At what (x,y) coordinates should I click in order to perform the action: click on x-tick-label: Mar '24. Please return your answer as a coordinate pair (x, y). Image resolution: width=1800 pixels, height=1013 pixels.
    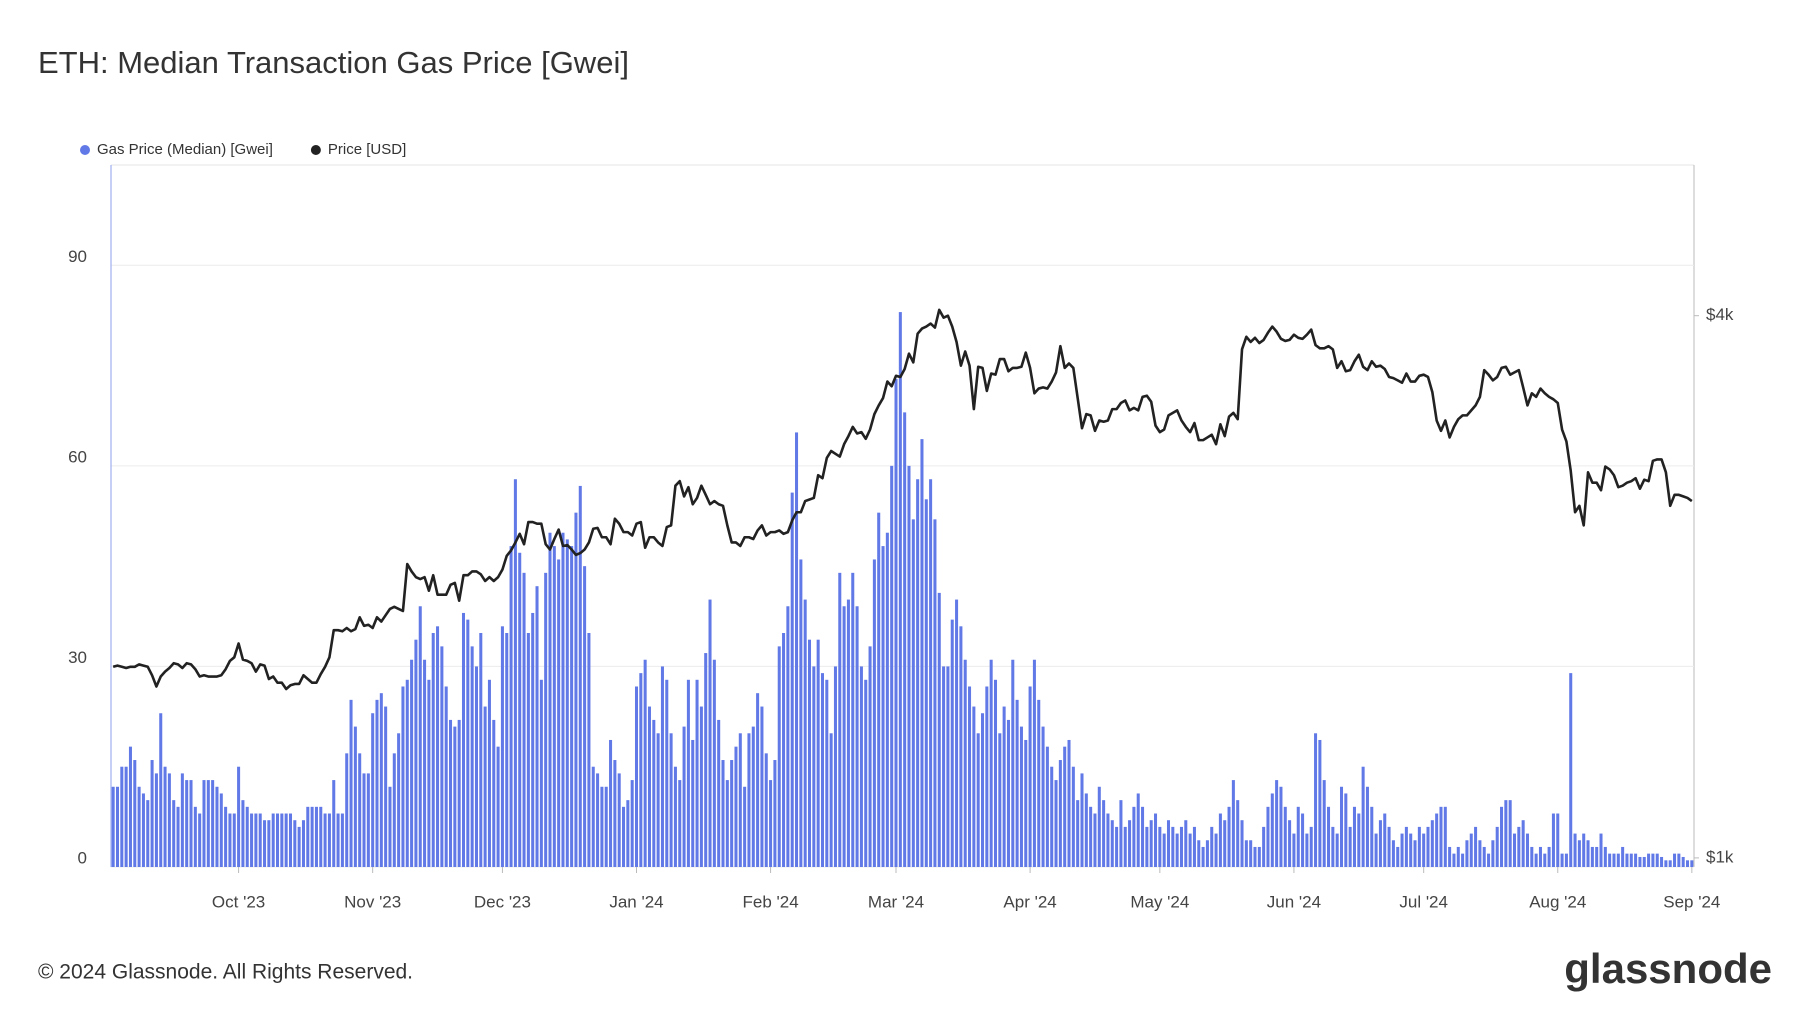
    Looking at the image, I should click on (896, 901).